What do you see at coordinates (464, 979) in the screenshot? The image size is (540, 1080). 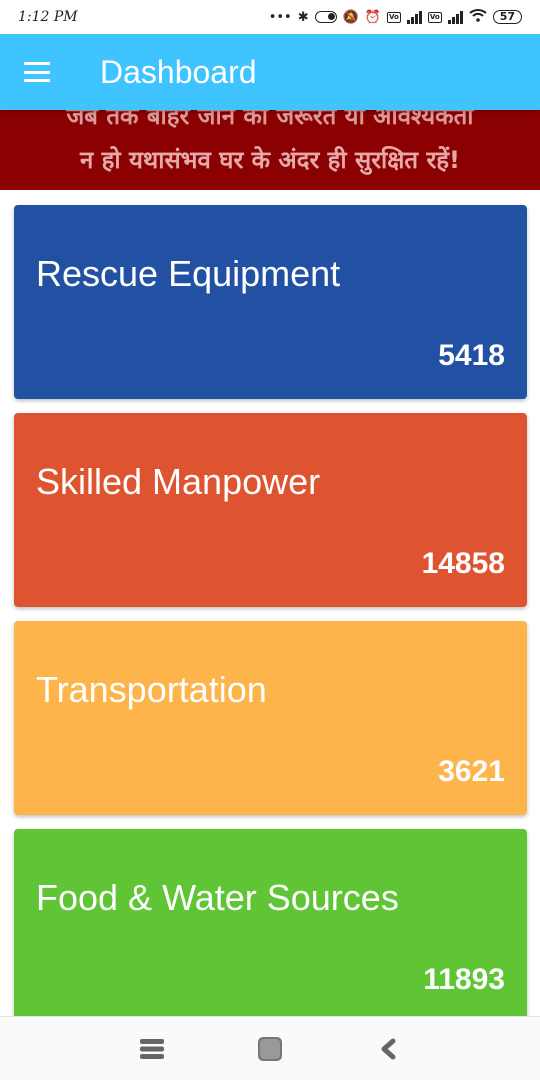 I see `card-count: 11893` at bounding box center [464, 979].